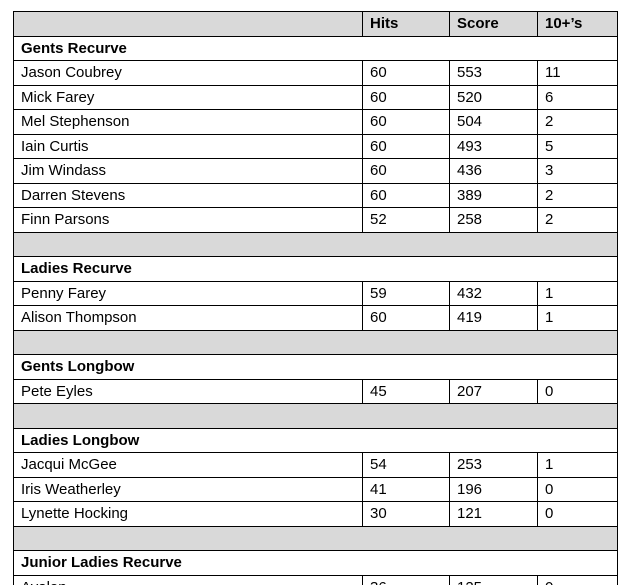 This screenshot has height=585, width=626. I want to click on table-row: Iris Weatherley 41 196 0, so click(315, 489).